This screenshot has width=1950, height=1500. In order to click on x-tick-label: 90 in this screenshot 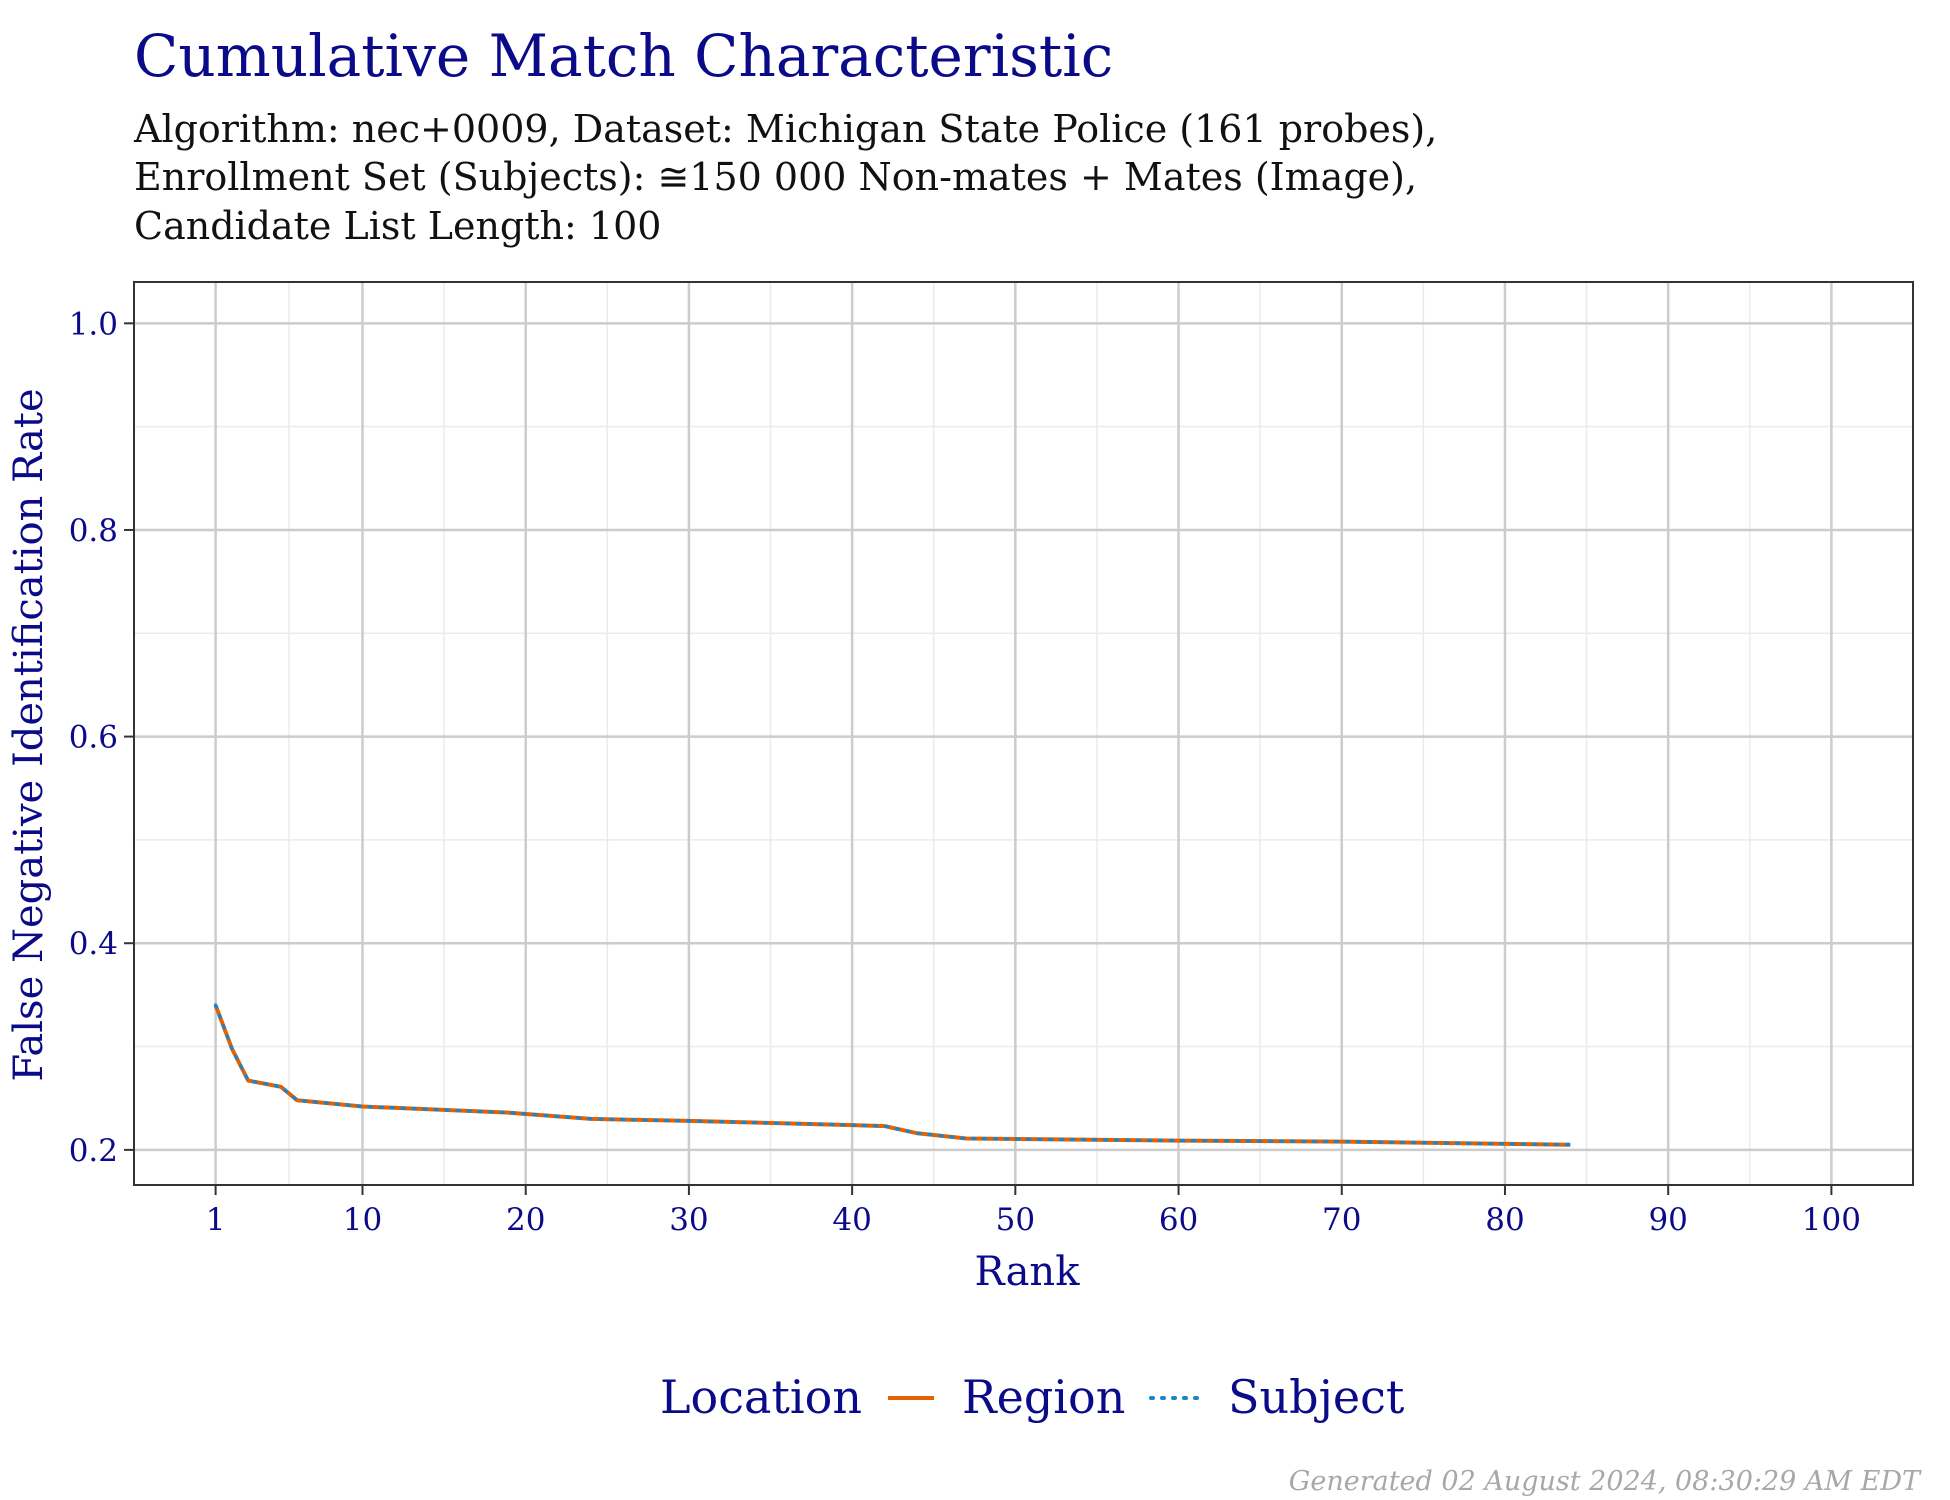, I will do `click(1667, 1220)`.